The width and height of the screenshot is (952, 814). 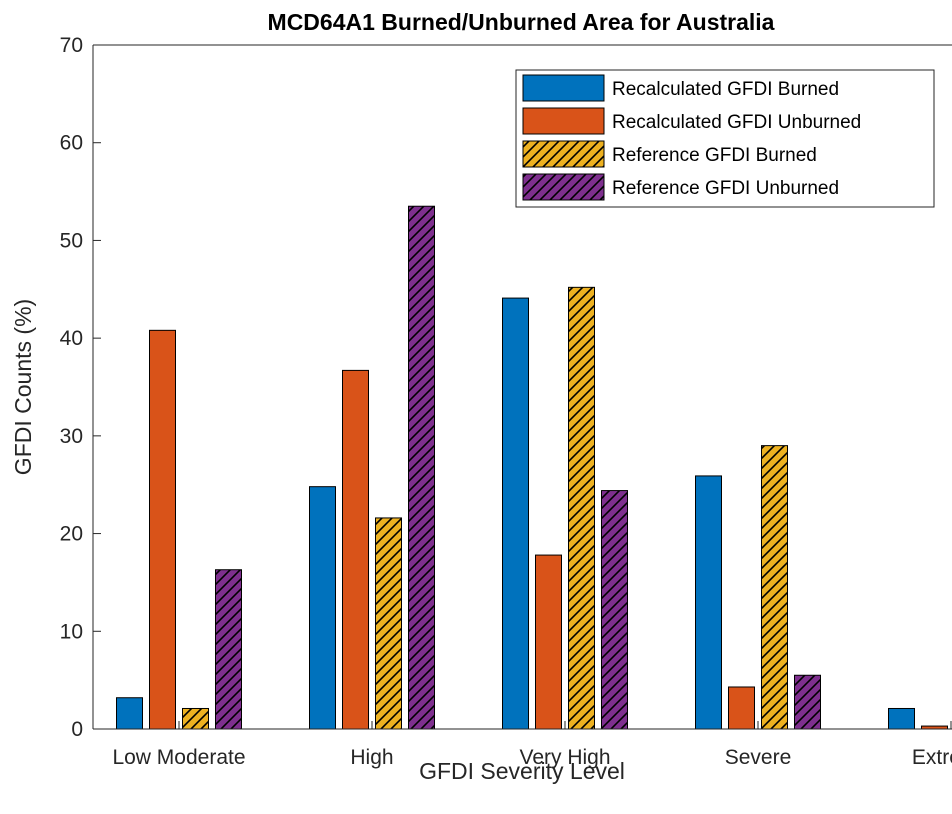 I want to click on y-tick-label-2: 20, so click(x=71, y=534).